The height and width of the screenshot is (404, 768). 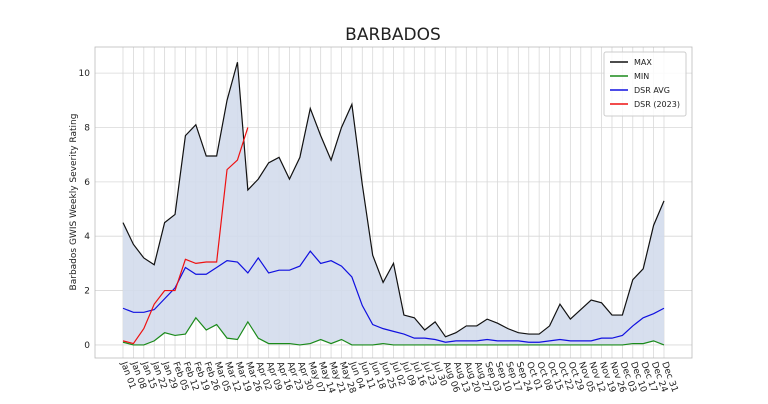 What do you see at coordinates (74, 202) in the screenshot?
I see `y-axis-label: Barbados GWIS Weekly Severity Rating` at bounding box center [74, 202].